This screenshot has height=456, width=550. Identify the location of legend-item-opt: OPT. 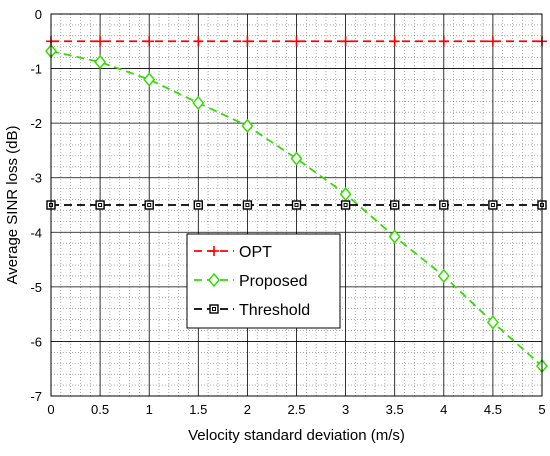
(233, 252).